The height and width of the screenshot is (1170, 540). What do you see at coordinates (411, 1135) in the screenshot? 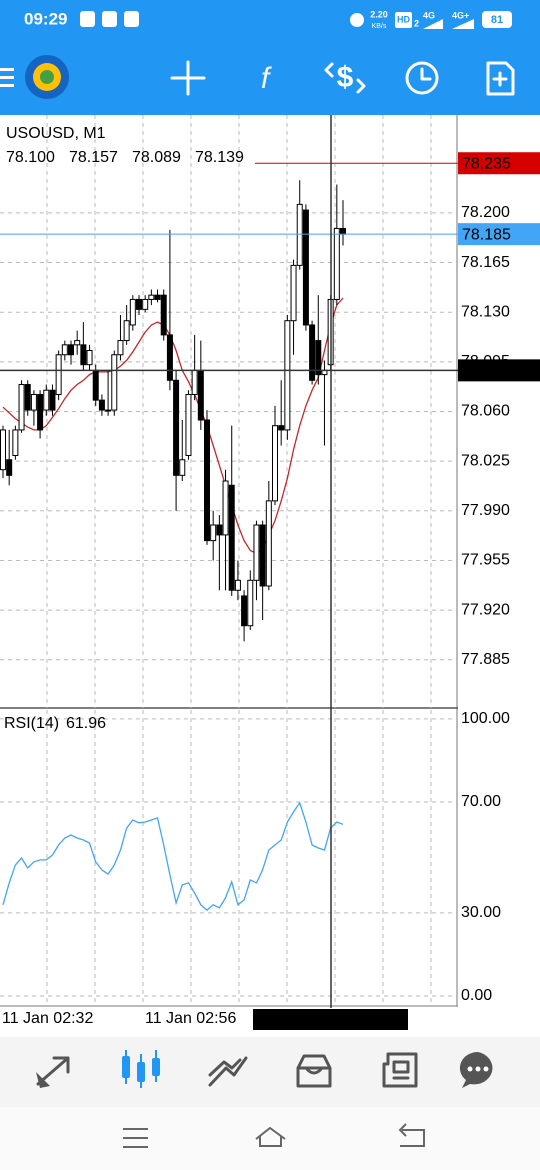
I see `back-button` at bounding box center [411, 1135].